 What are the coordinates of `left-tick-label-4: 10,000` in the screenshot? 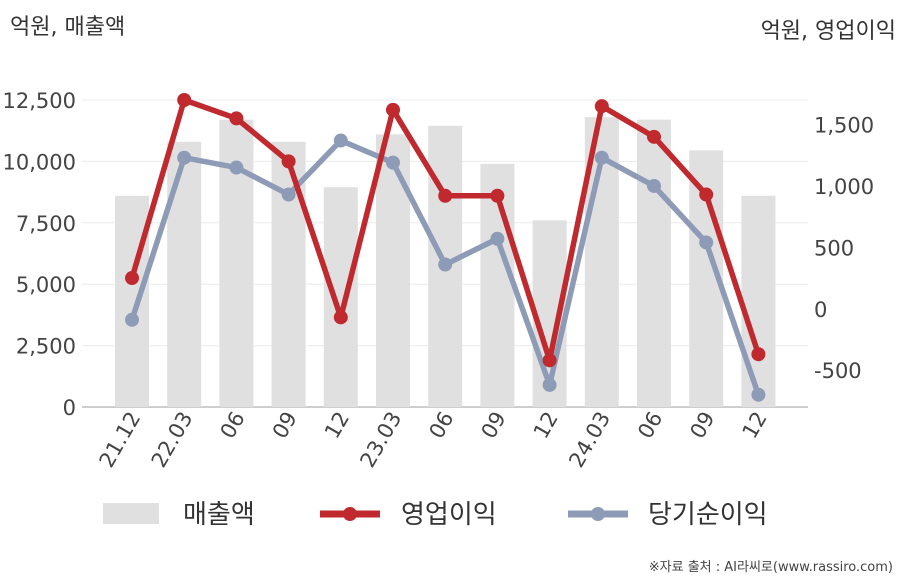 It's located at (39, 162).